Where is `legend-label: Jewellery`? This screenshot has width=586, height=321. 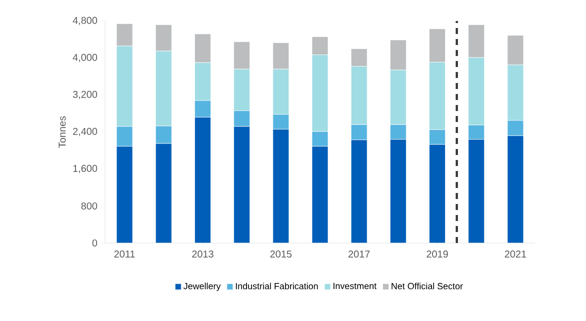
legend-label: Jewellery is located at coordinates (202, 287).